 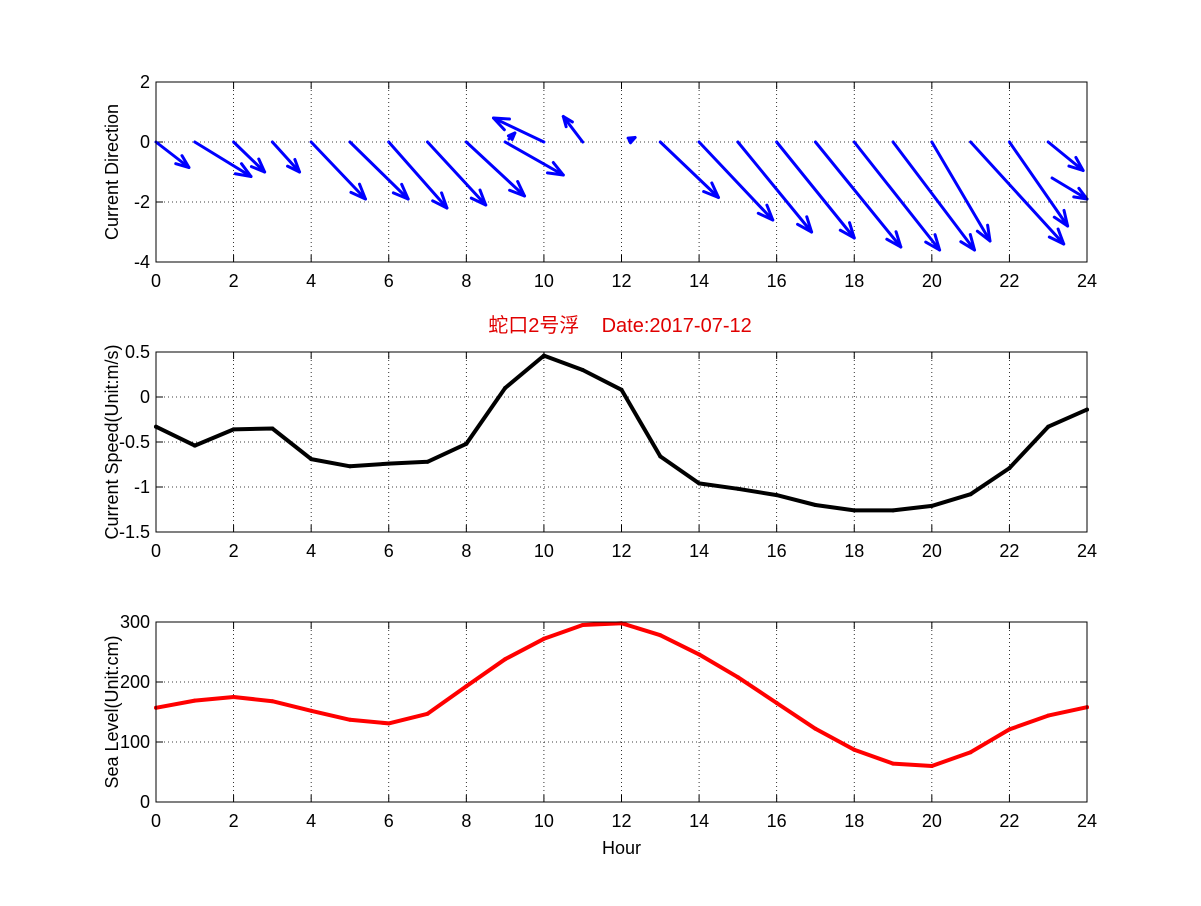 What do you see at coordinates (1087, 551) in the screenshot?
I see `x-tick-label: 24` at bounding box center [1087, 551].